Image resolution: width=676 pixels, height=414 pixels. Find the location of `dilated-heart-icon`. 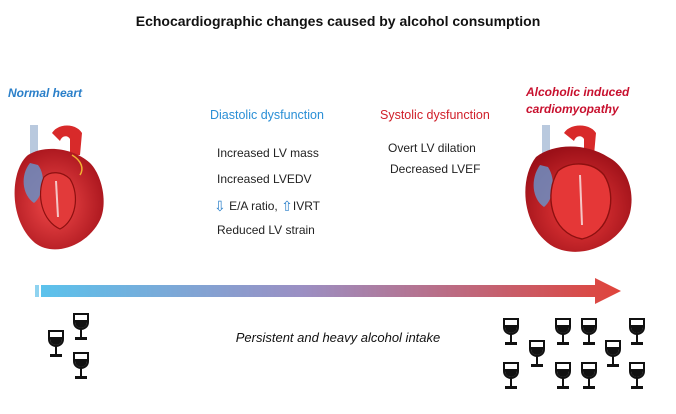

dilated-heart-icon is located at coordinates (578, 188).